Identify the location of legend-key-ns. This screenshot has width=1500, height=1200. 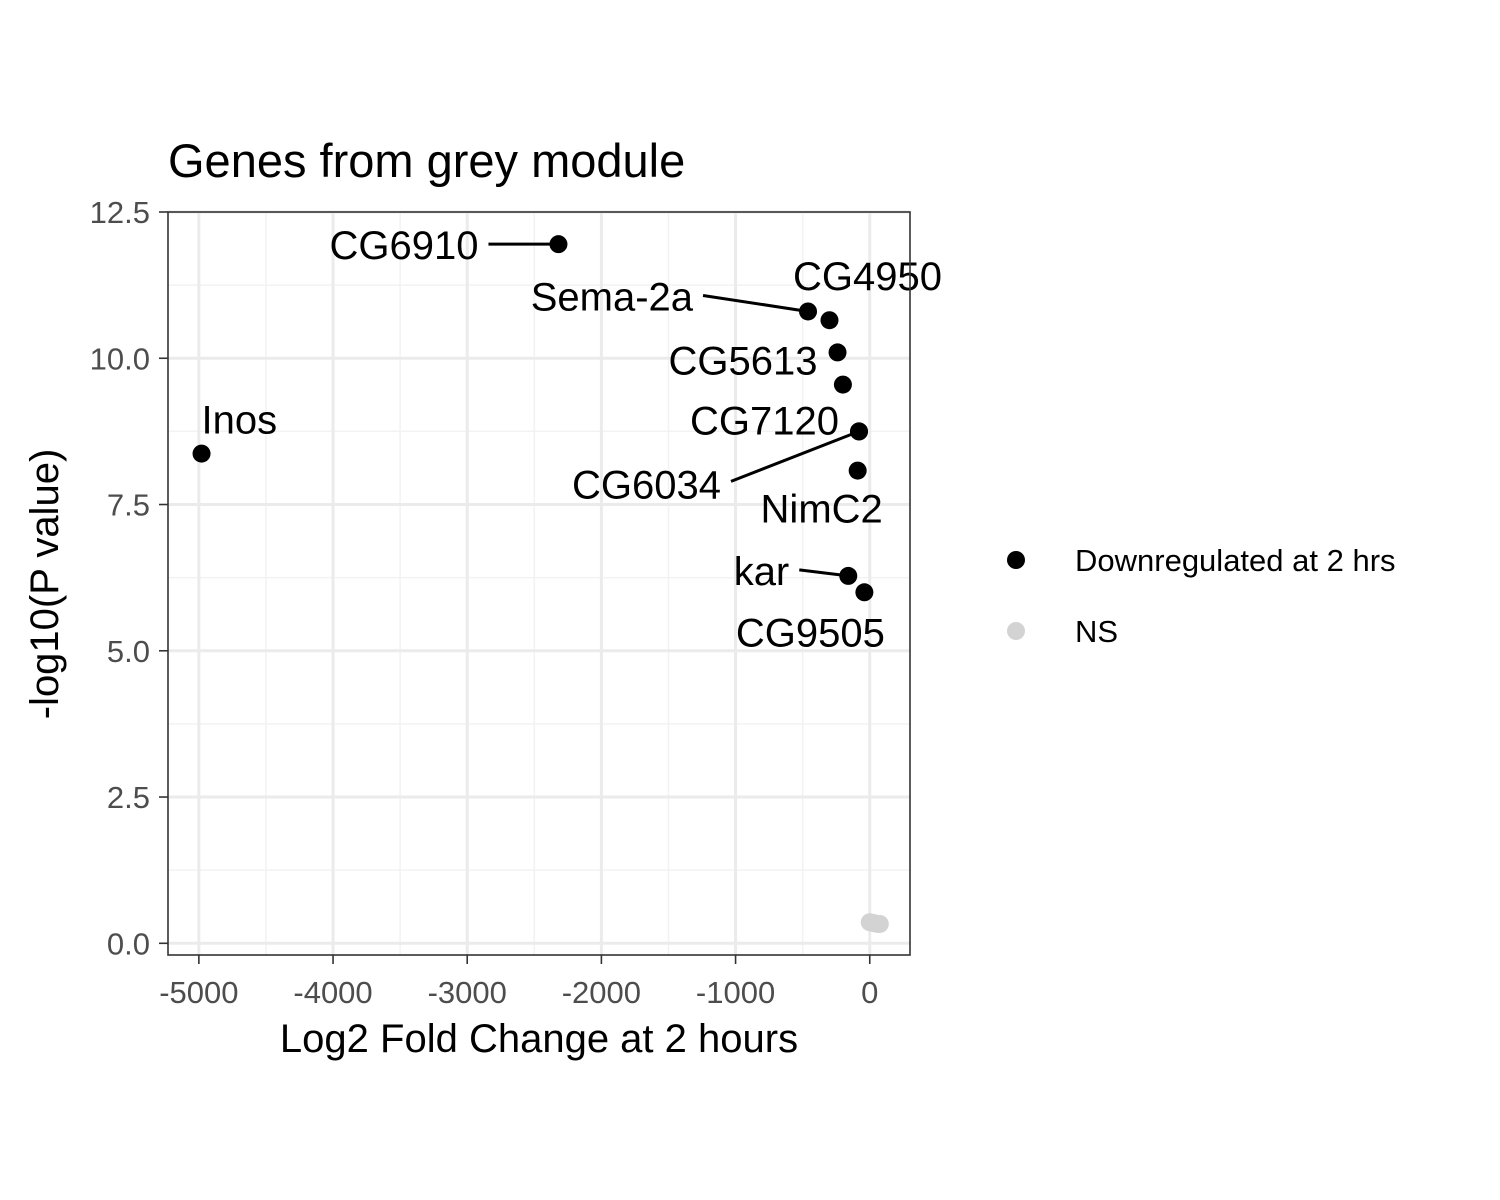
(1016, 631).